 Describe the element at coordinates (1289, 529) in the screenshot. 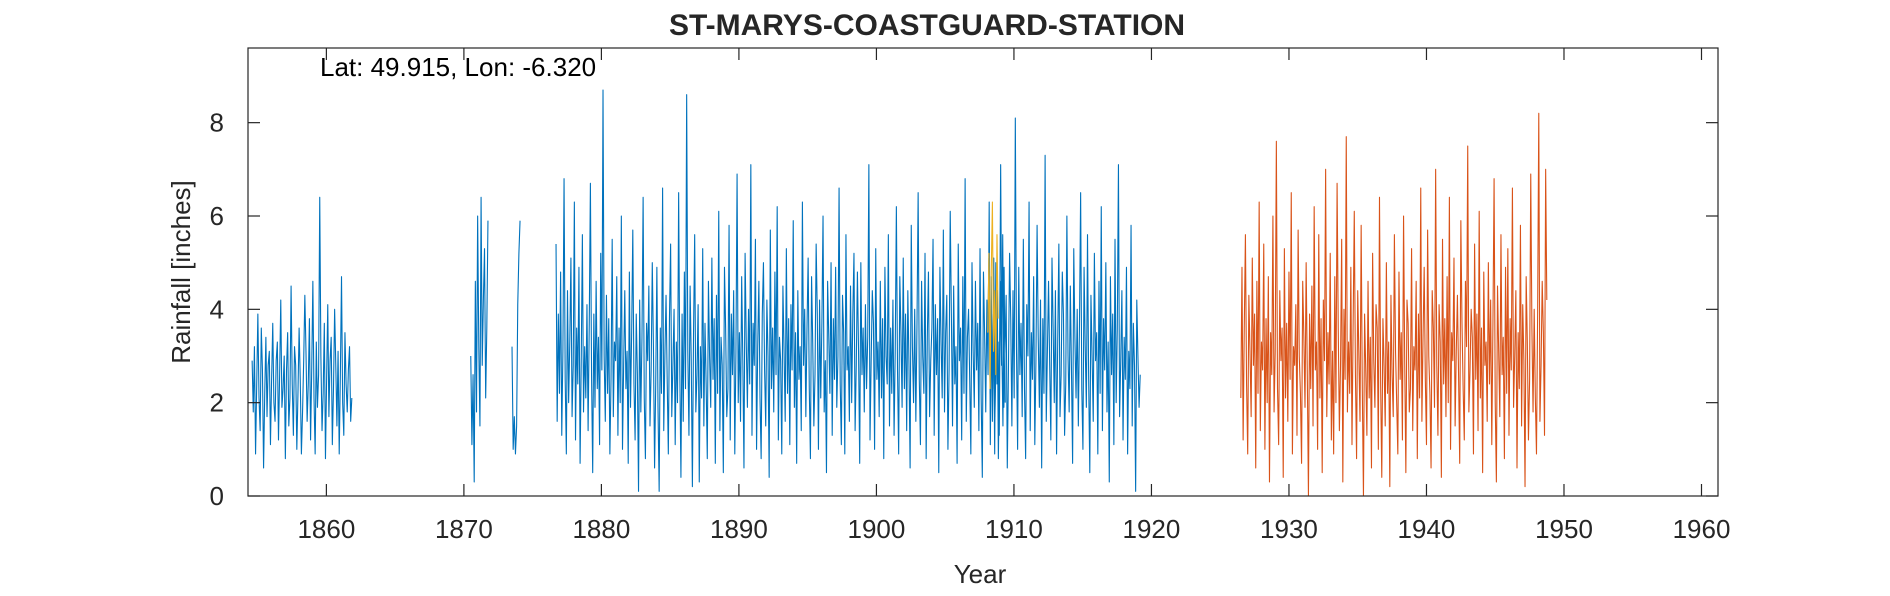

I see `x-tick-label: 1930` at that location.